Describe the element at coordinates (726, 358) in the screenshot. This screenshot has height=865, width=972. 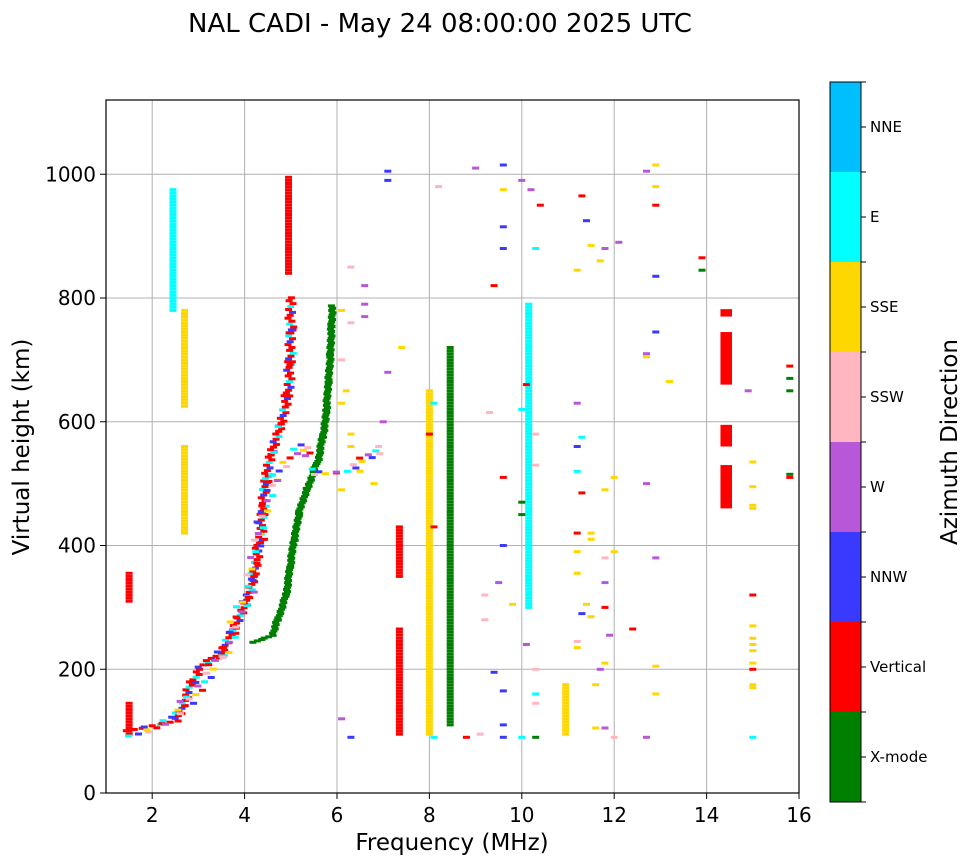
I see `echo-block` at that location.